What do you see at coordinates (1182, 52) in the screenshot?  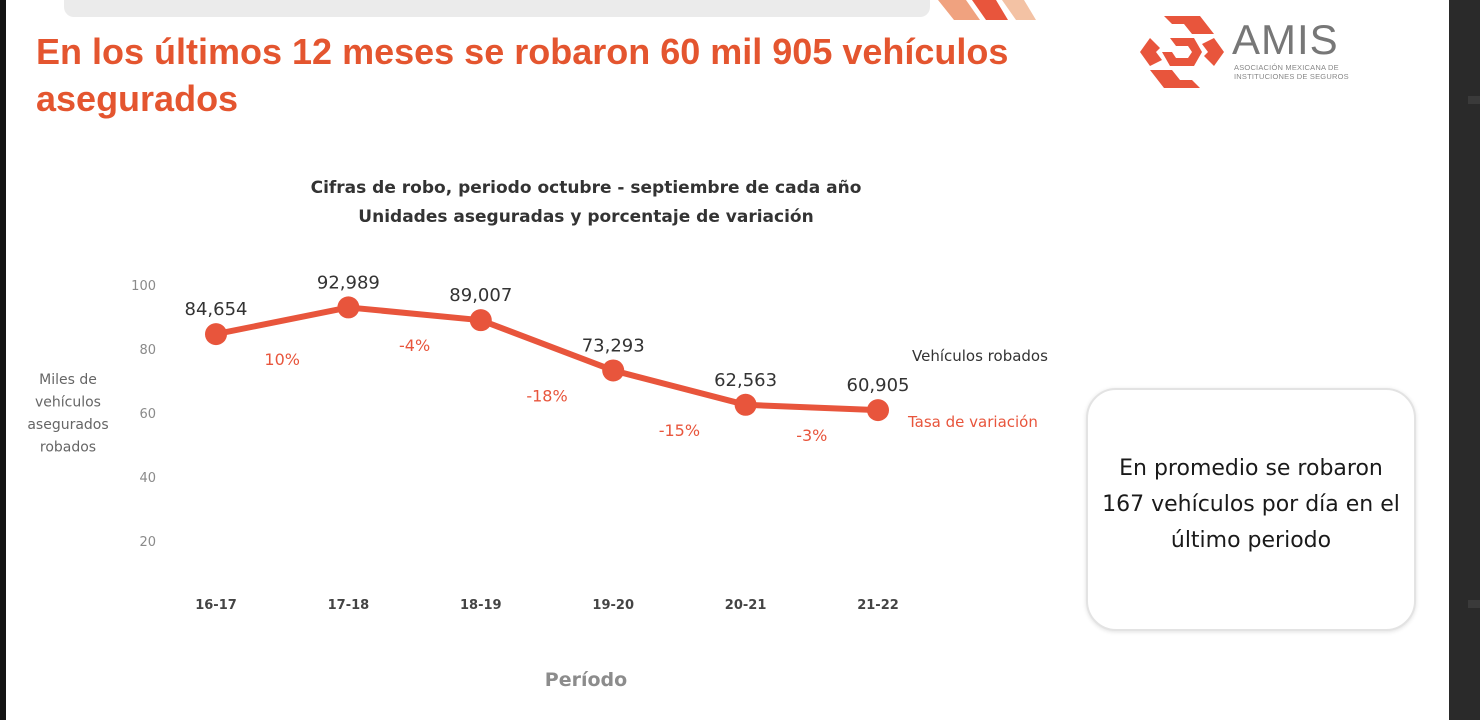 I see `amis-logo-mark-icon` at bounding box center [1182, 52].